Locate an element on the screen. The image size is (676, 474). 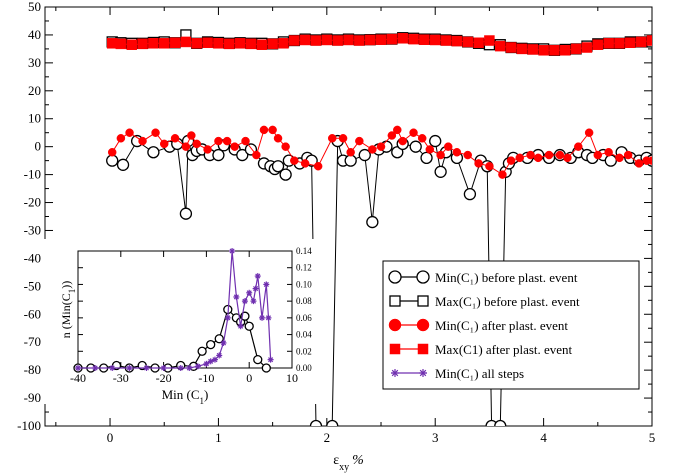
legend-label: Min(C₁) after plast. event is located at coordinates (501, 325).